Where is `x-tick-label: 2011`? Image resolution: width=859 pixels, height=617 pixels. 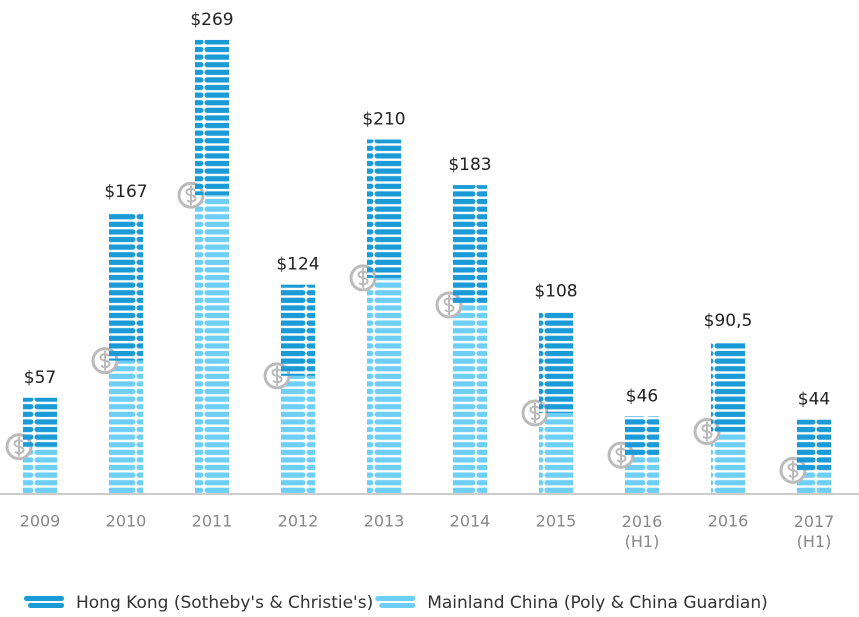 x-tick-label: 2011 is located at coordinates (212, 521).